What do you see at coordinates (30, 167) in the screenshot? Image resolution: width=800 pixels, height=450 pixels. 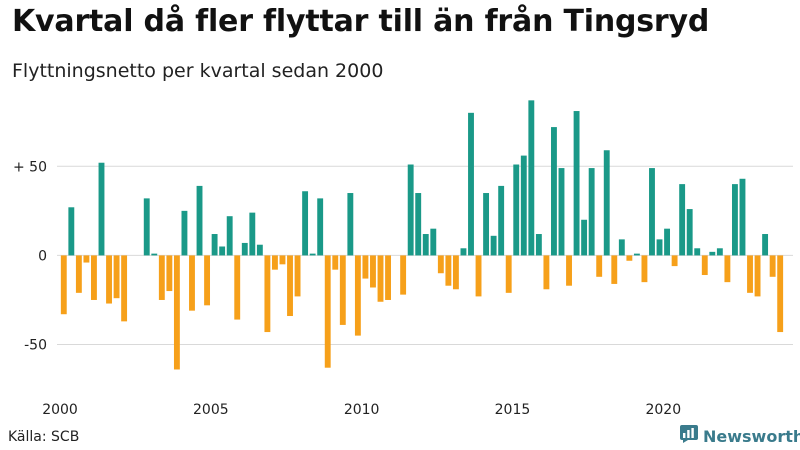 I see `y-tick-label: + 50` at bounding box center [30, 167].